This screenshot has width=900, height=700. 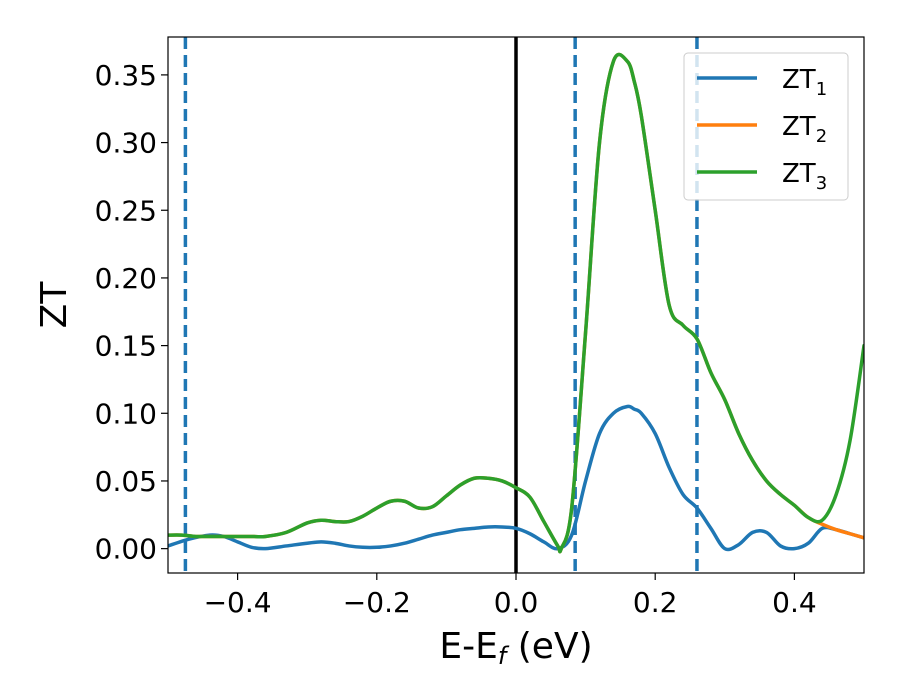 I want to click on x-axis-title-tail: (eV), so click(x=549, y=646).